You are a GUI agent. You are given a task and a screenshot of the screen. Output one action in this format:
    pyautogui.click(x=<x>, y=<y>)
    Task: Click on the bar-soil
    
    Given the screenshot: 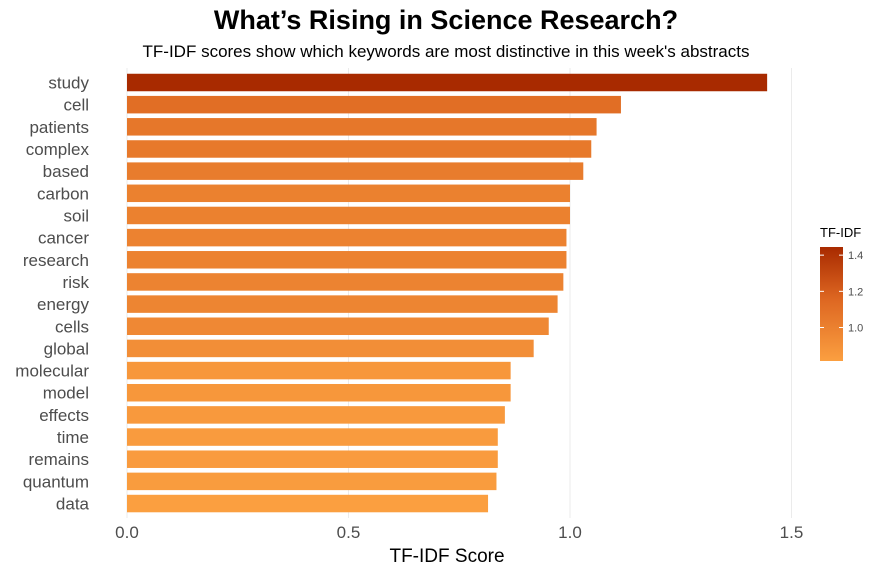 What is the action you would take?
    pyautogui.click(x=348, y=215)
    